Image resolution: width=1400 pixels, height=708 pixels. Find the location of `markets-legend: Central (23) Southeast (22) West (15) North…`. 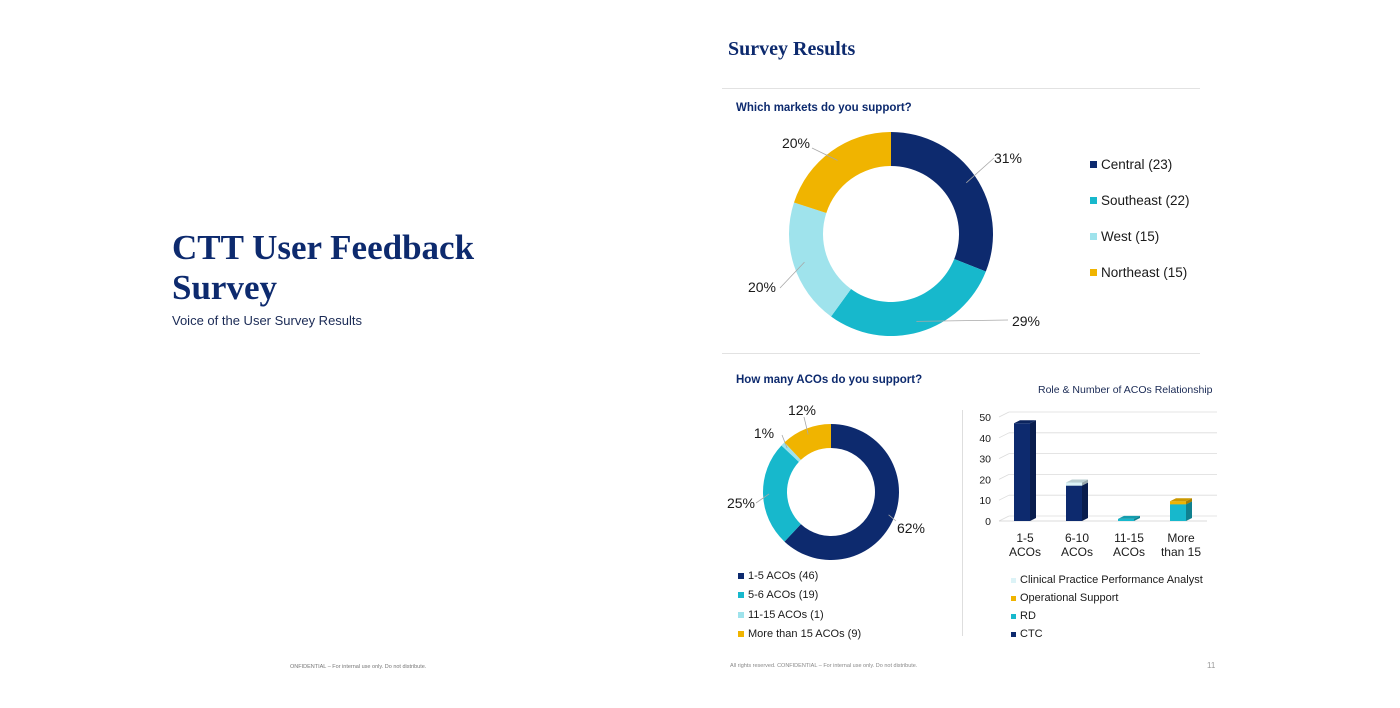

markets-legend: Central (23) Southeast (22) West (15) North… is located at coordinates (1140, 218).